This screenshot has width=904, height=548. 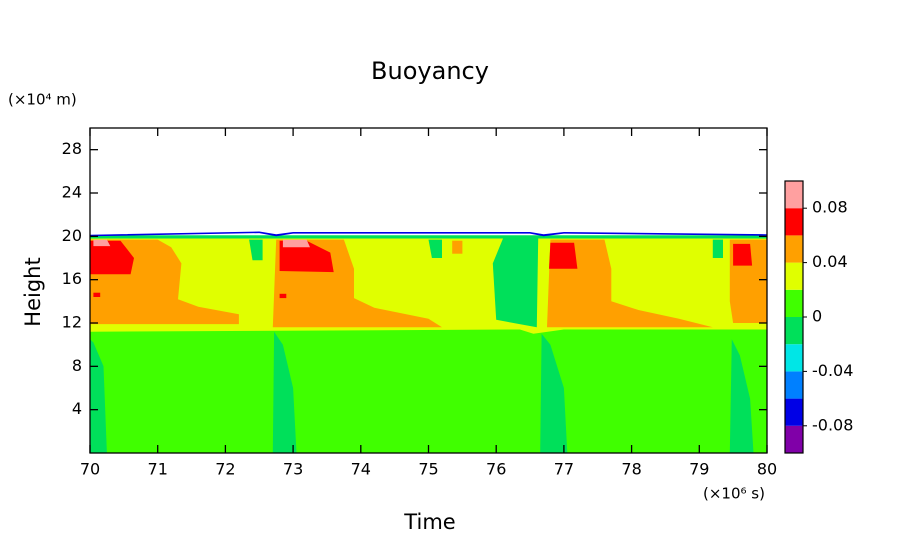 I want to click on y-tick-label: 8, so click(x=77, y=365).